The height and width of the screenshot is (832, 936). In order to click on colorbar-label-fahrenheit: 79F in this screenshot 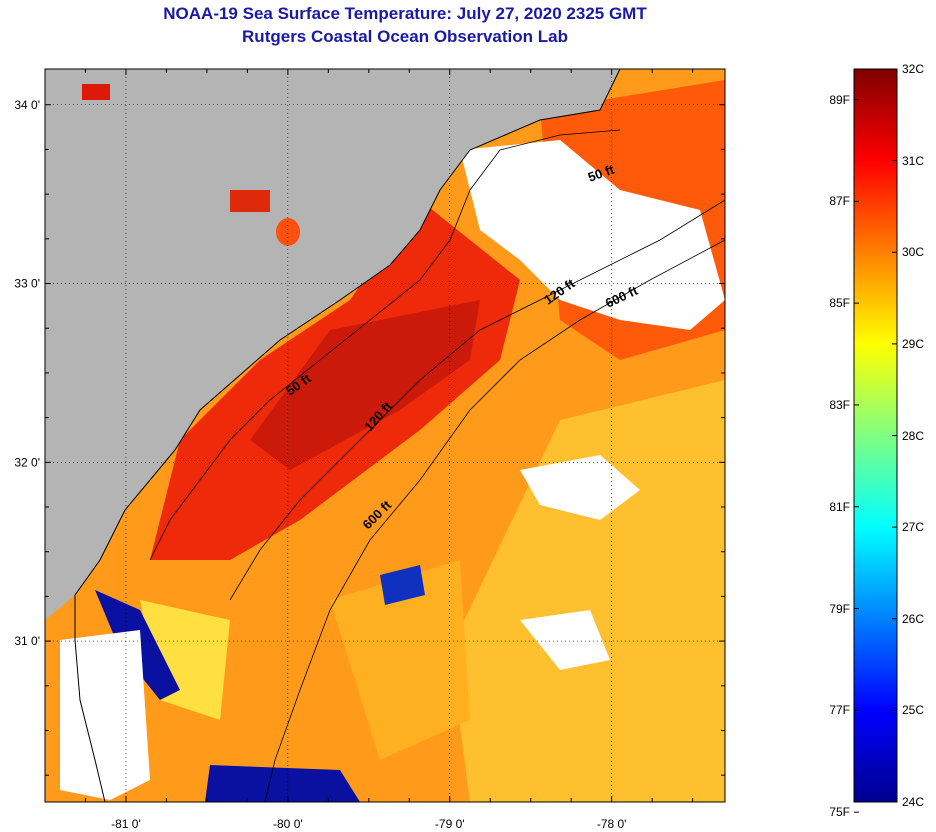, I will do `click(839, 608)`.